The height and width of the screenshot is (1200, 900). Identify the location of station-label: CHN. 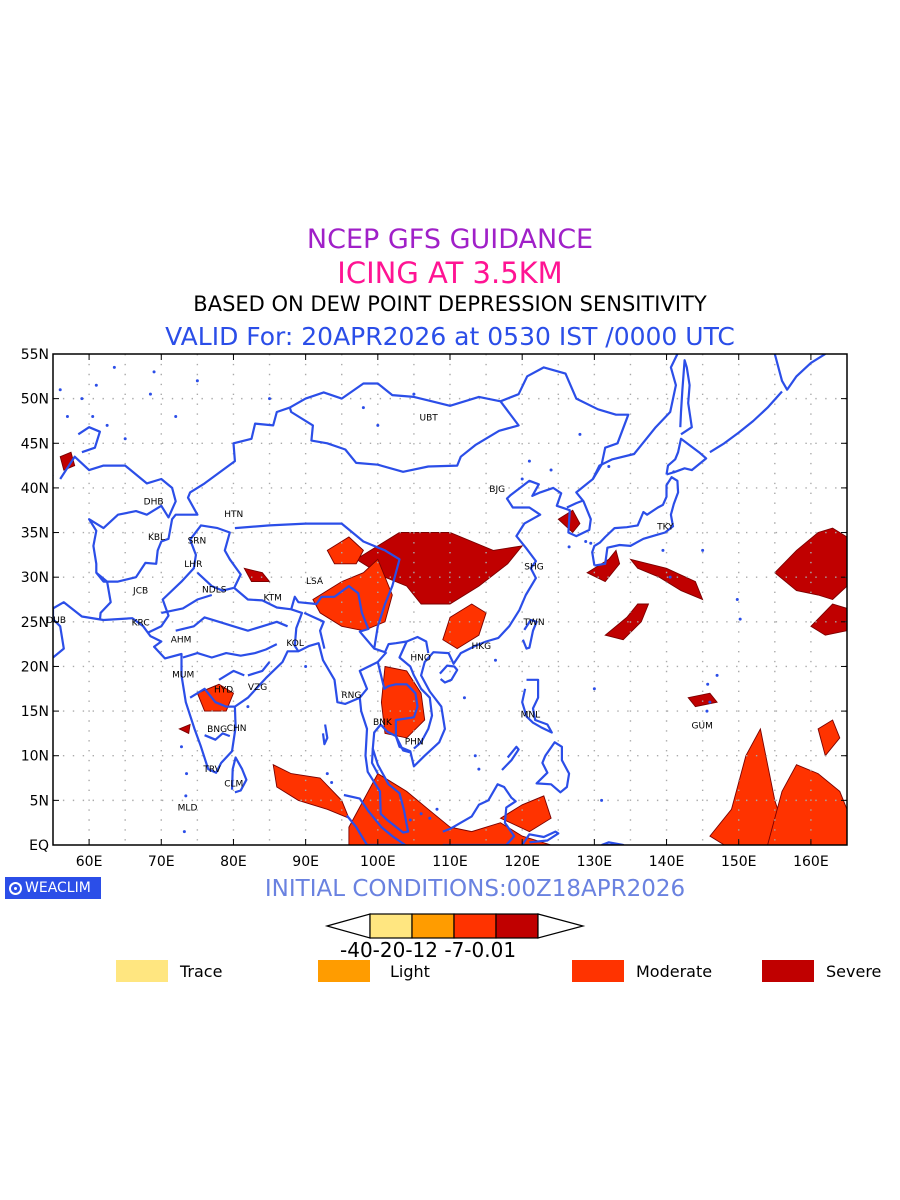
(237, 729).